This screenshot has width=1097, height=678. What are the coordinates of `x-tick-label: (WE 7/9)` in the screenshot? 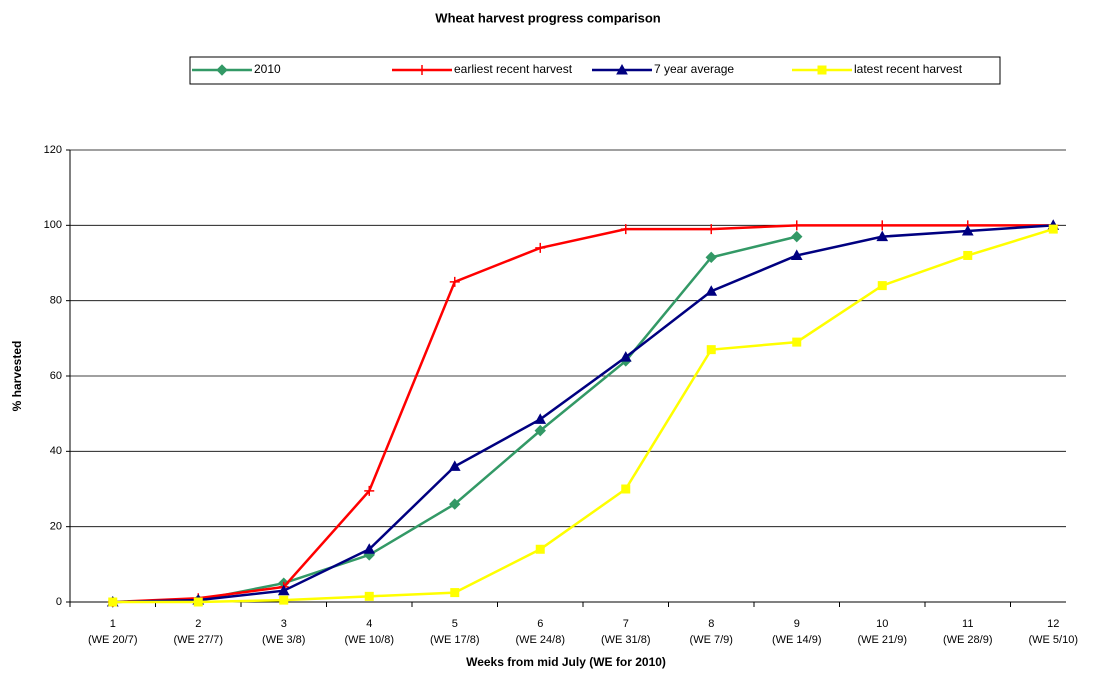 It's located at (711, 640).